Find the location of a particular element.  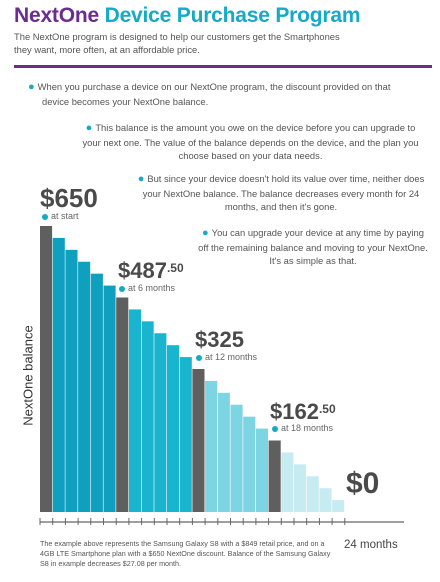

milestone-label-start: at start is located at coordinates (60, 216).